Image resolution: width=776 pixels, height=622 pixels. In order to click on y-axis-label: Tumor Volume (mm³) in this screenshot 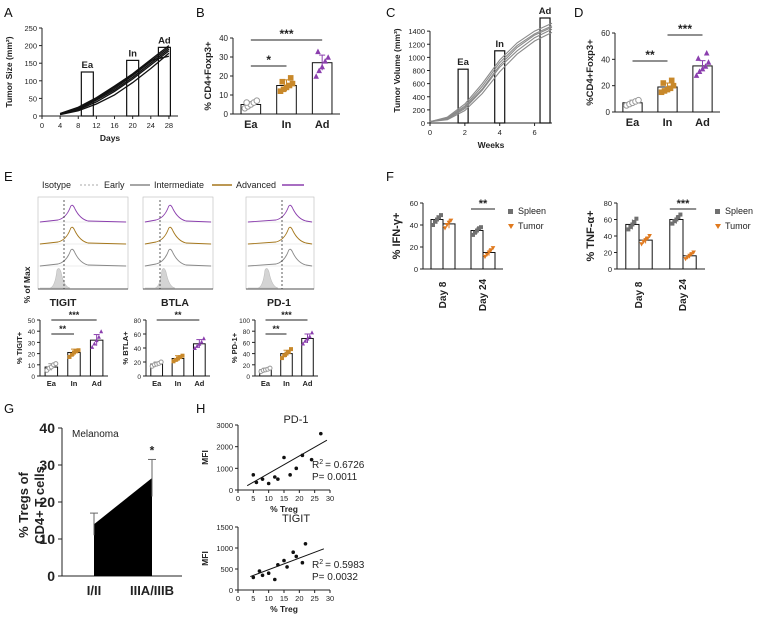, I will do `click(397, 70)`.